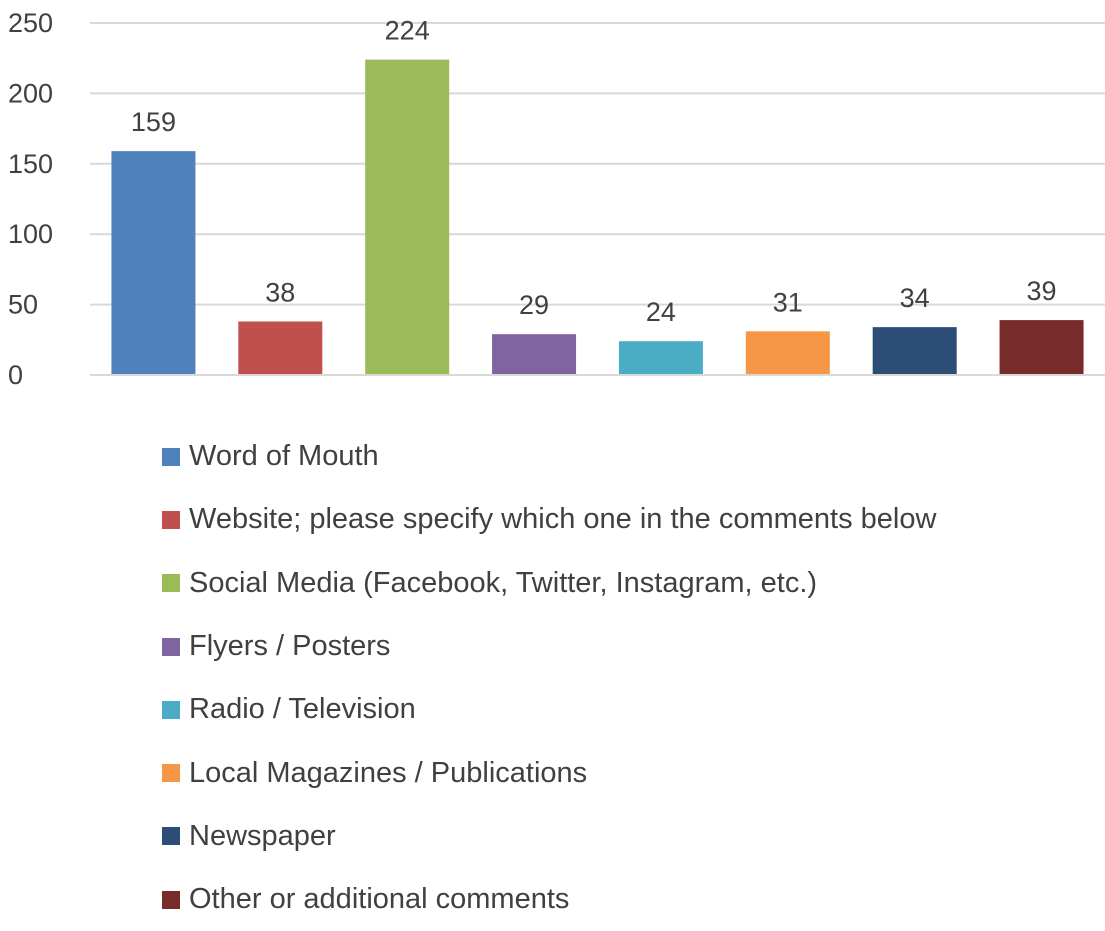  I want to click on legend-label: Newspaper, so click(262, 835).